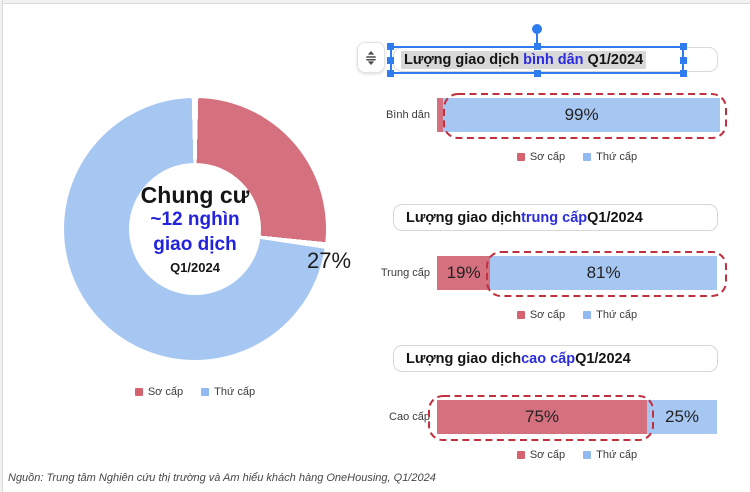 This screenshot has height=492, width=750. Describe the element at coordinates (537, 73) in the screenshot. I see `resize-handle-bottom` at that location.